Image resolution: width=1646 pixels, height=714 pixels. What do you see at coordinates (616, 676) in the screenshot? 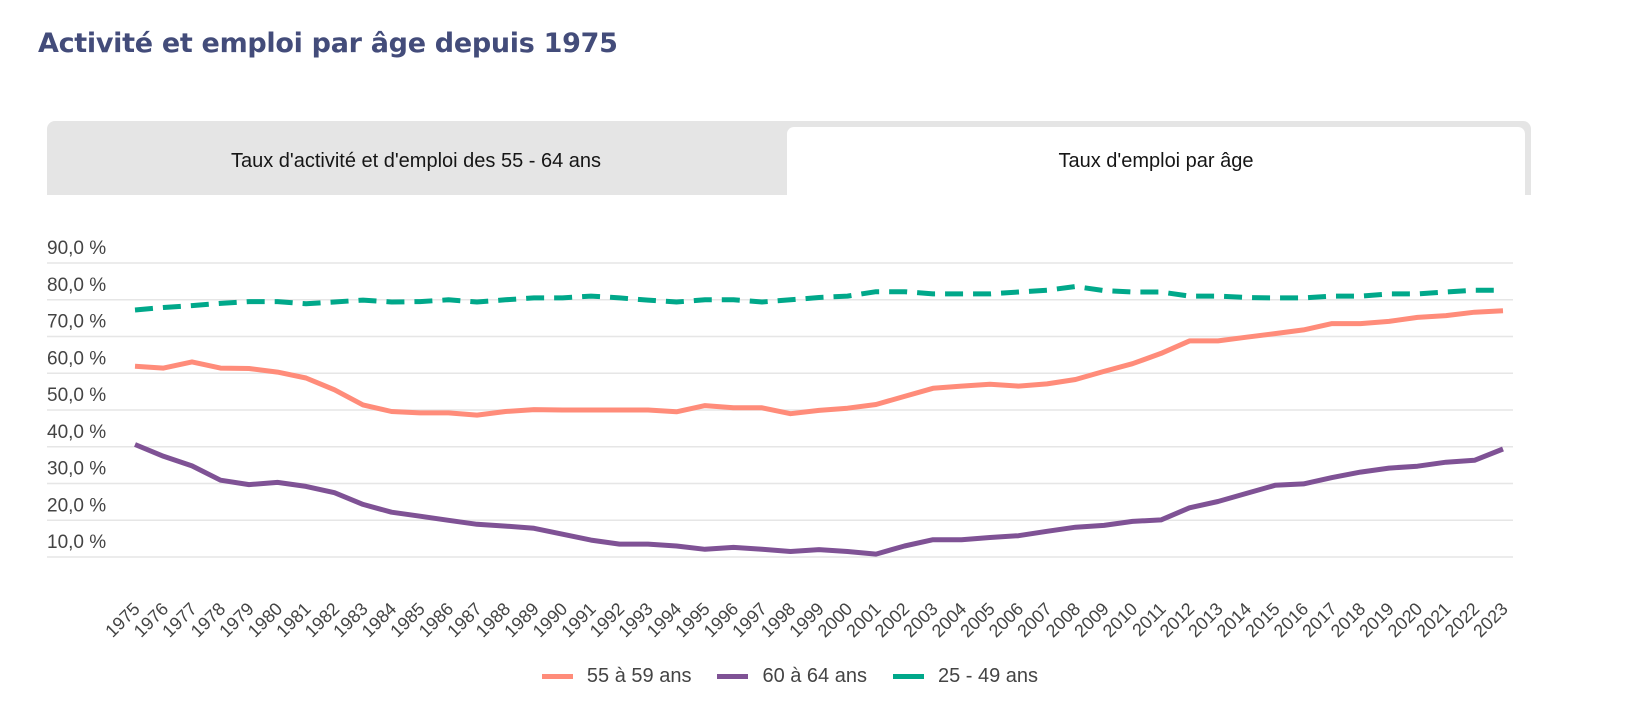
I see `legend-item-55-59: 55 à 59 ans` at bounding box center [616, 676].